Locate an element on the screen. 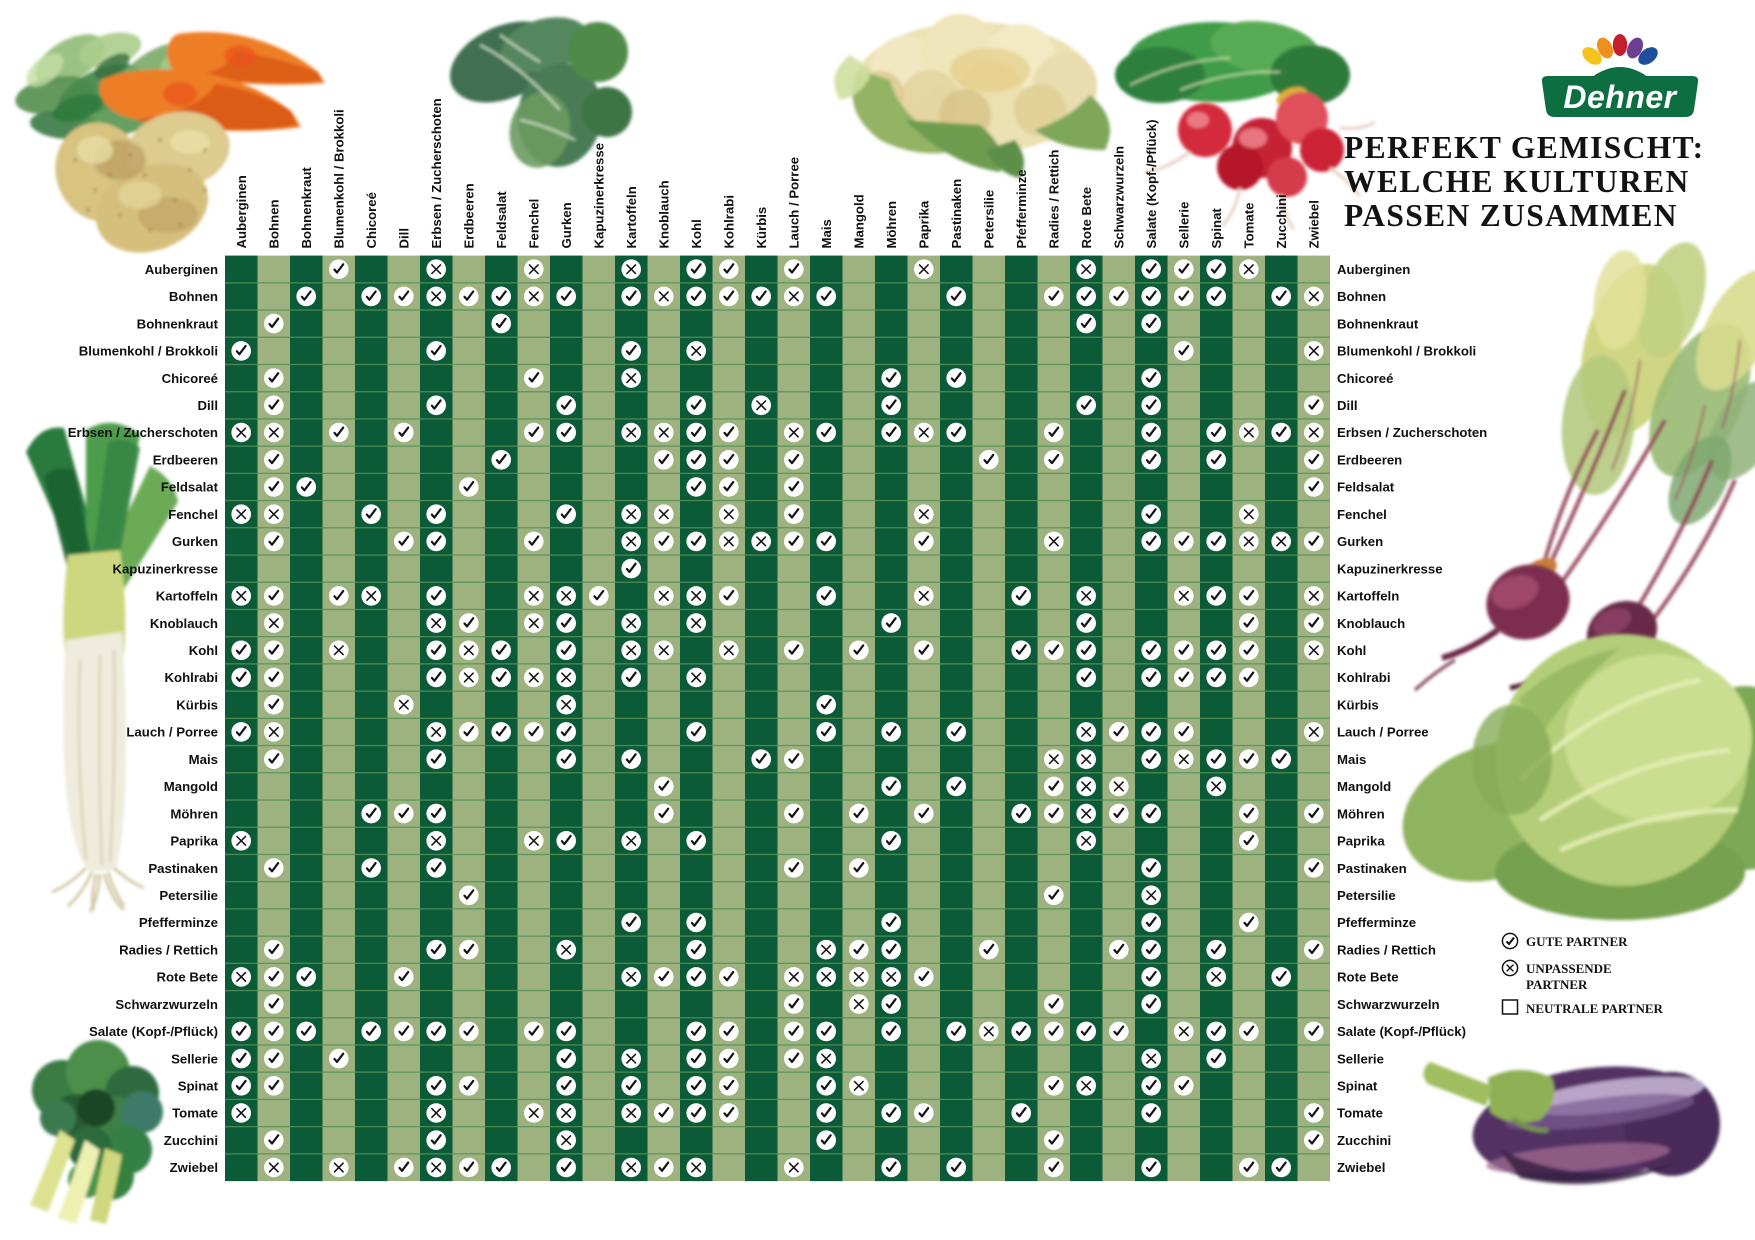  svg-text: GUTE PARTNER is located at coordinates (1577, 941).